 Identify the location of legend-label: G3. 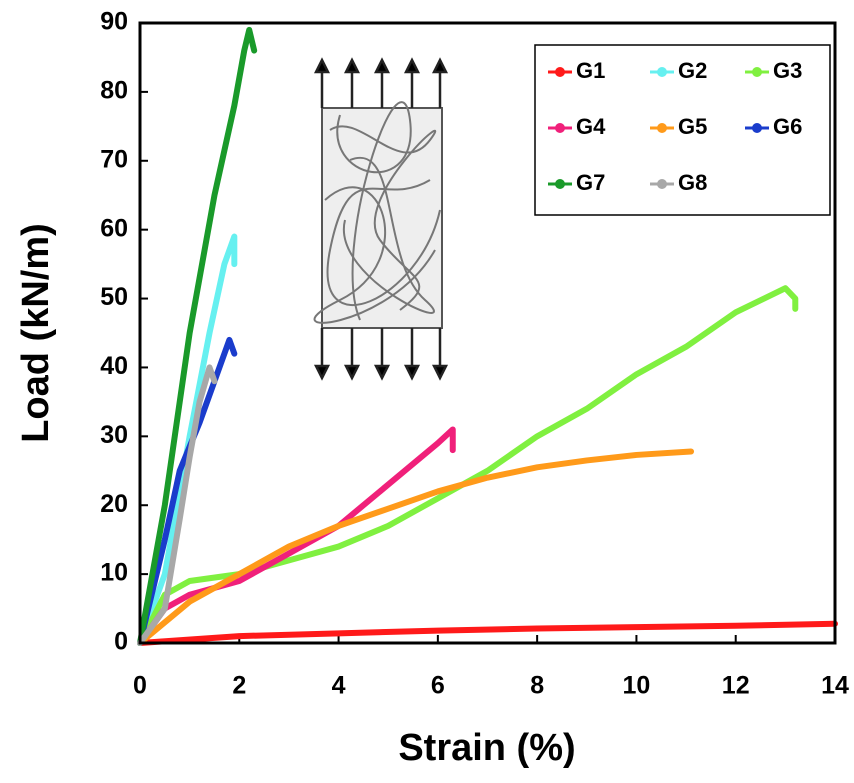
(787, 70).